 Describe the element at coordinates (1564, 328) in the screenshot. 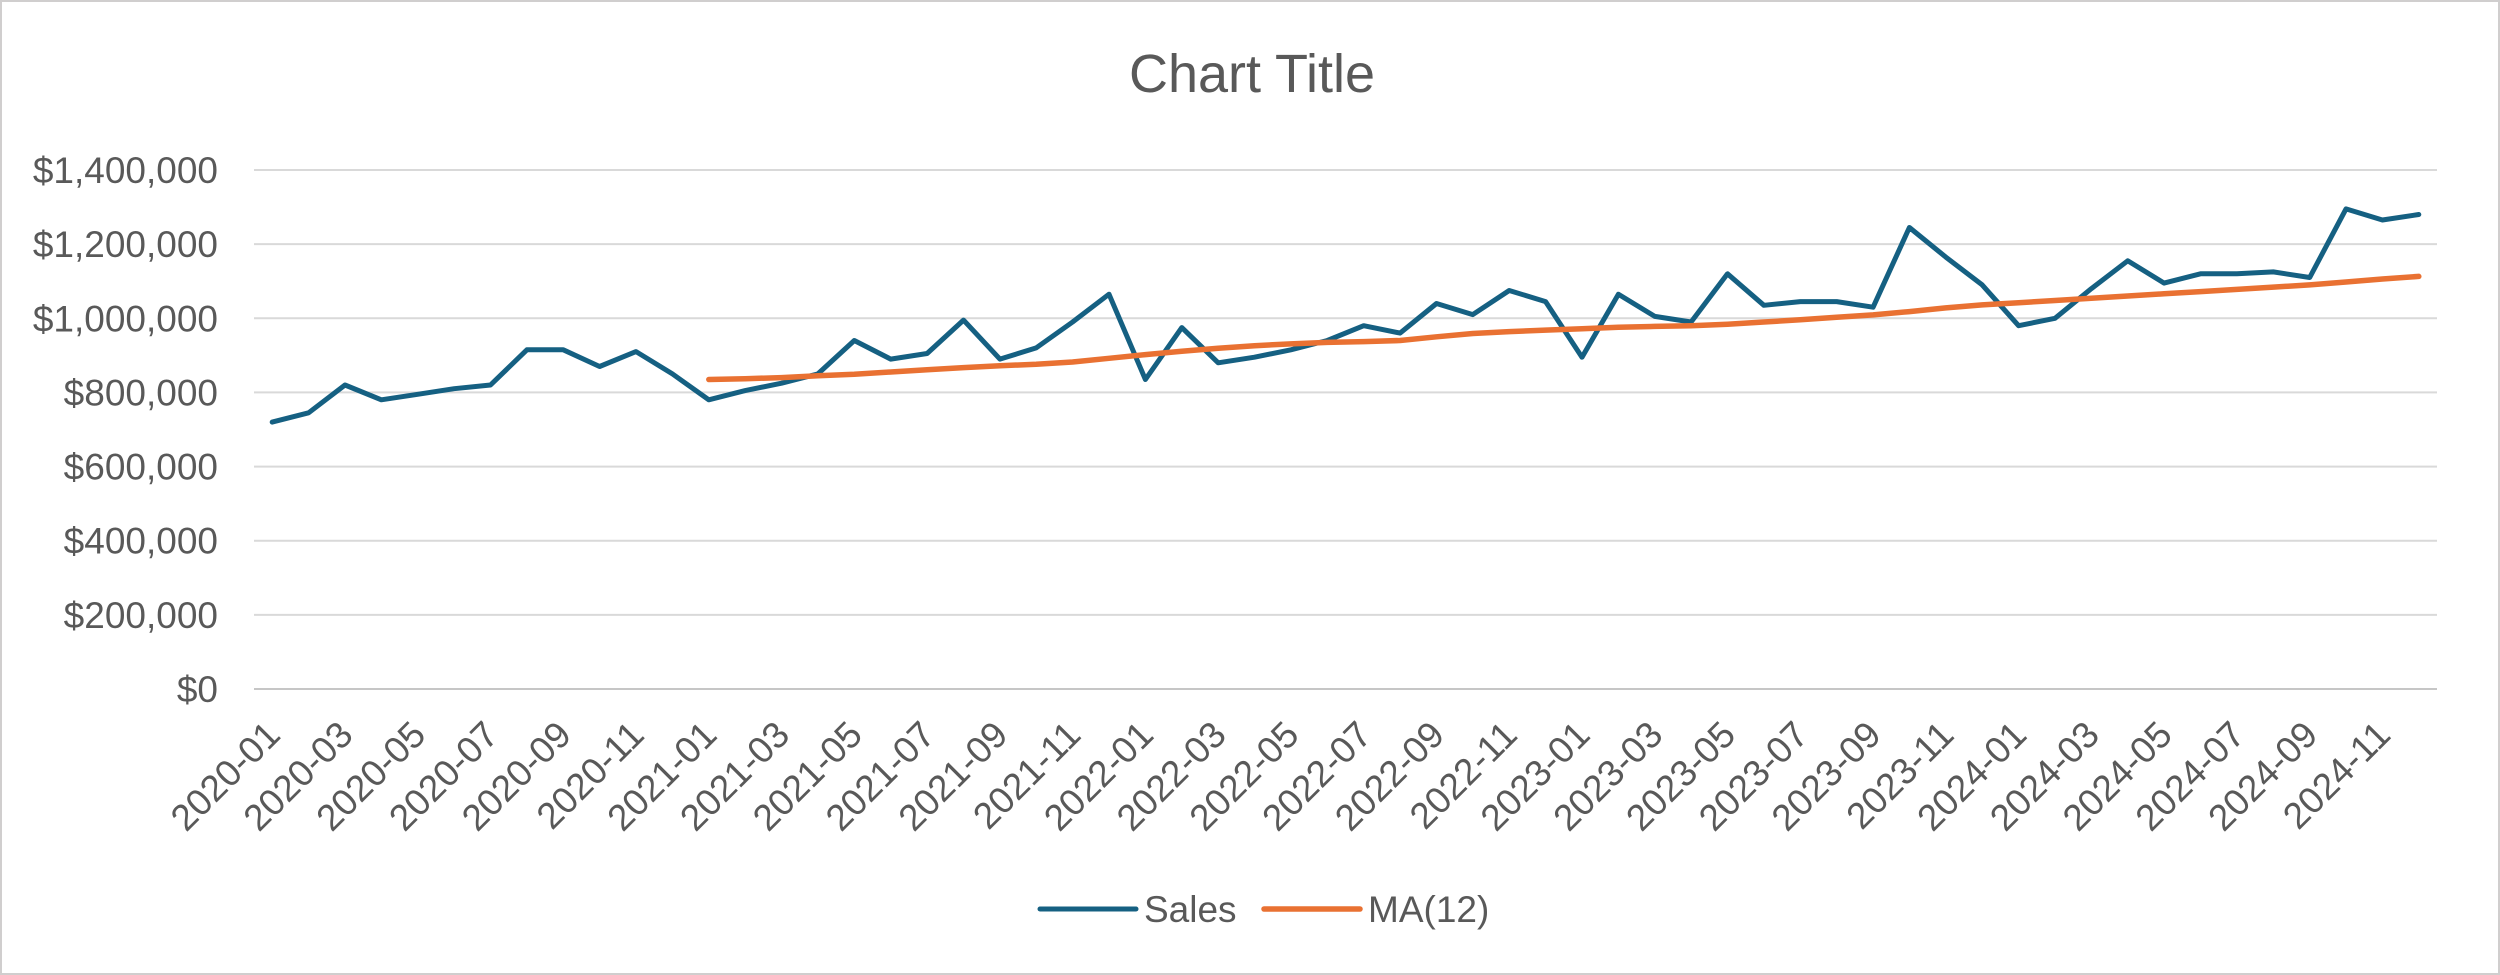

I see `ma12-line` at that location.